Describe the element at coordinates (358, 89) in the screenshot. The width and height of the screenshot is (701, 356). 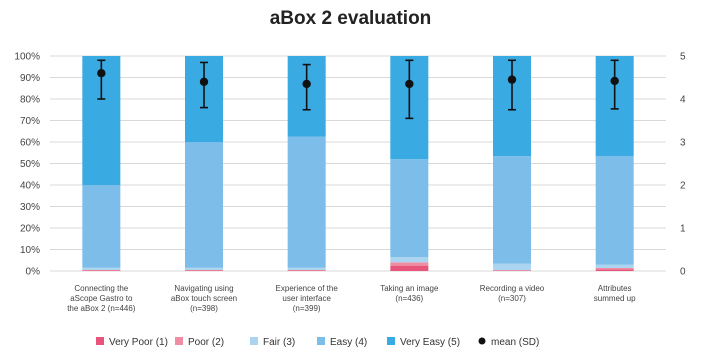
I see `mean-sd-markers` at that location.